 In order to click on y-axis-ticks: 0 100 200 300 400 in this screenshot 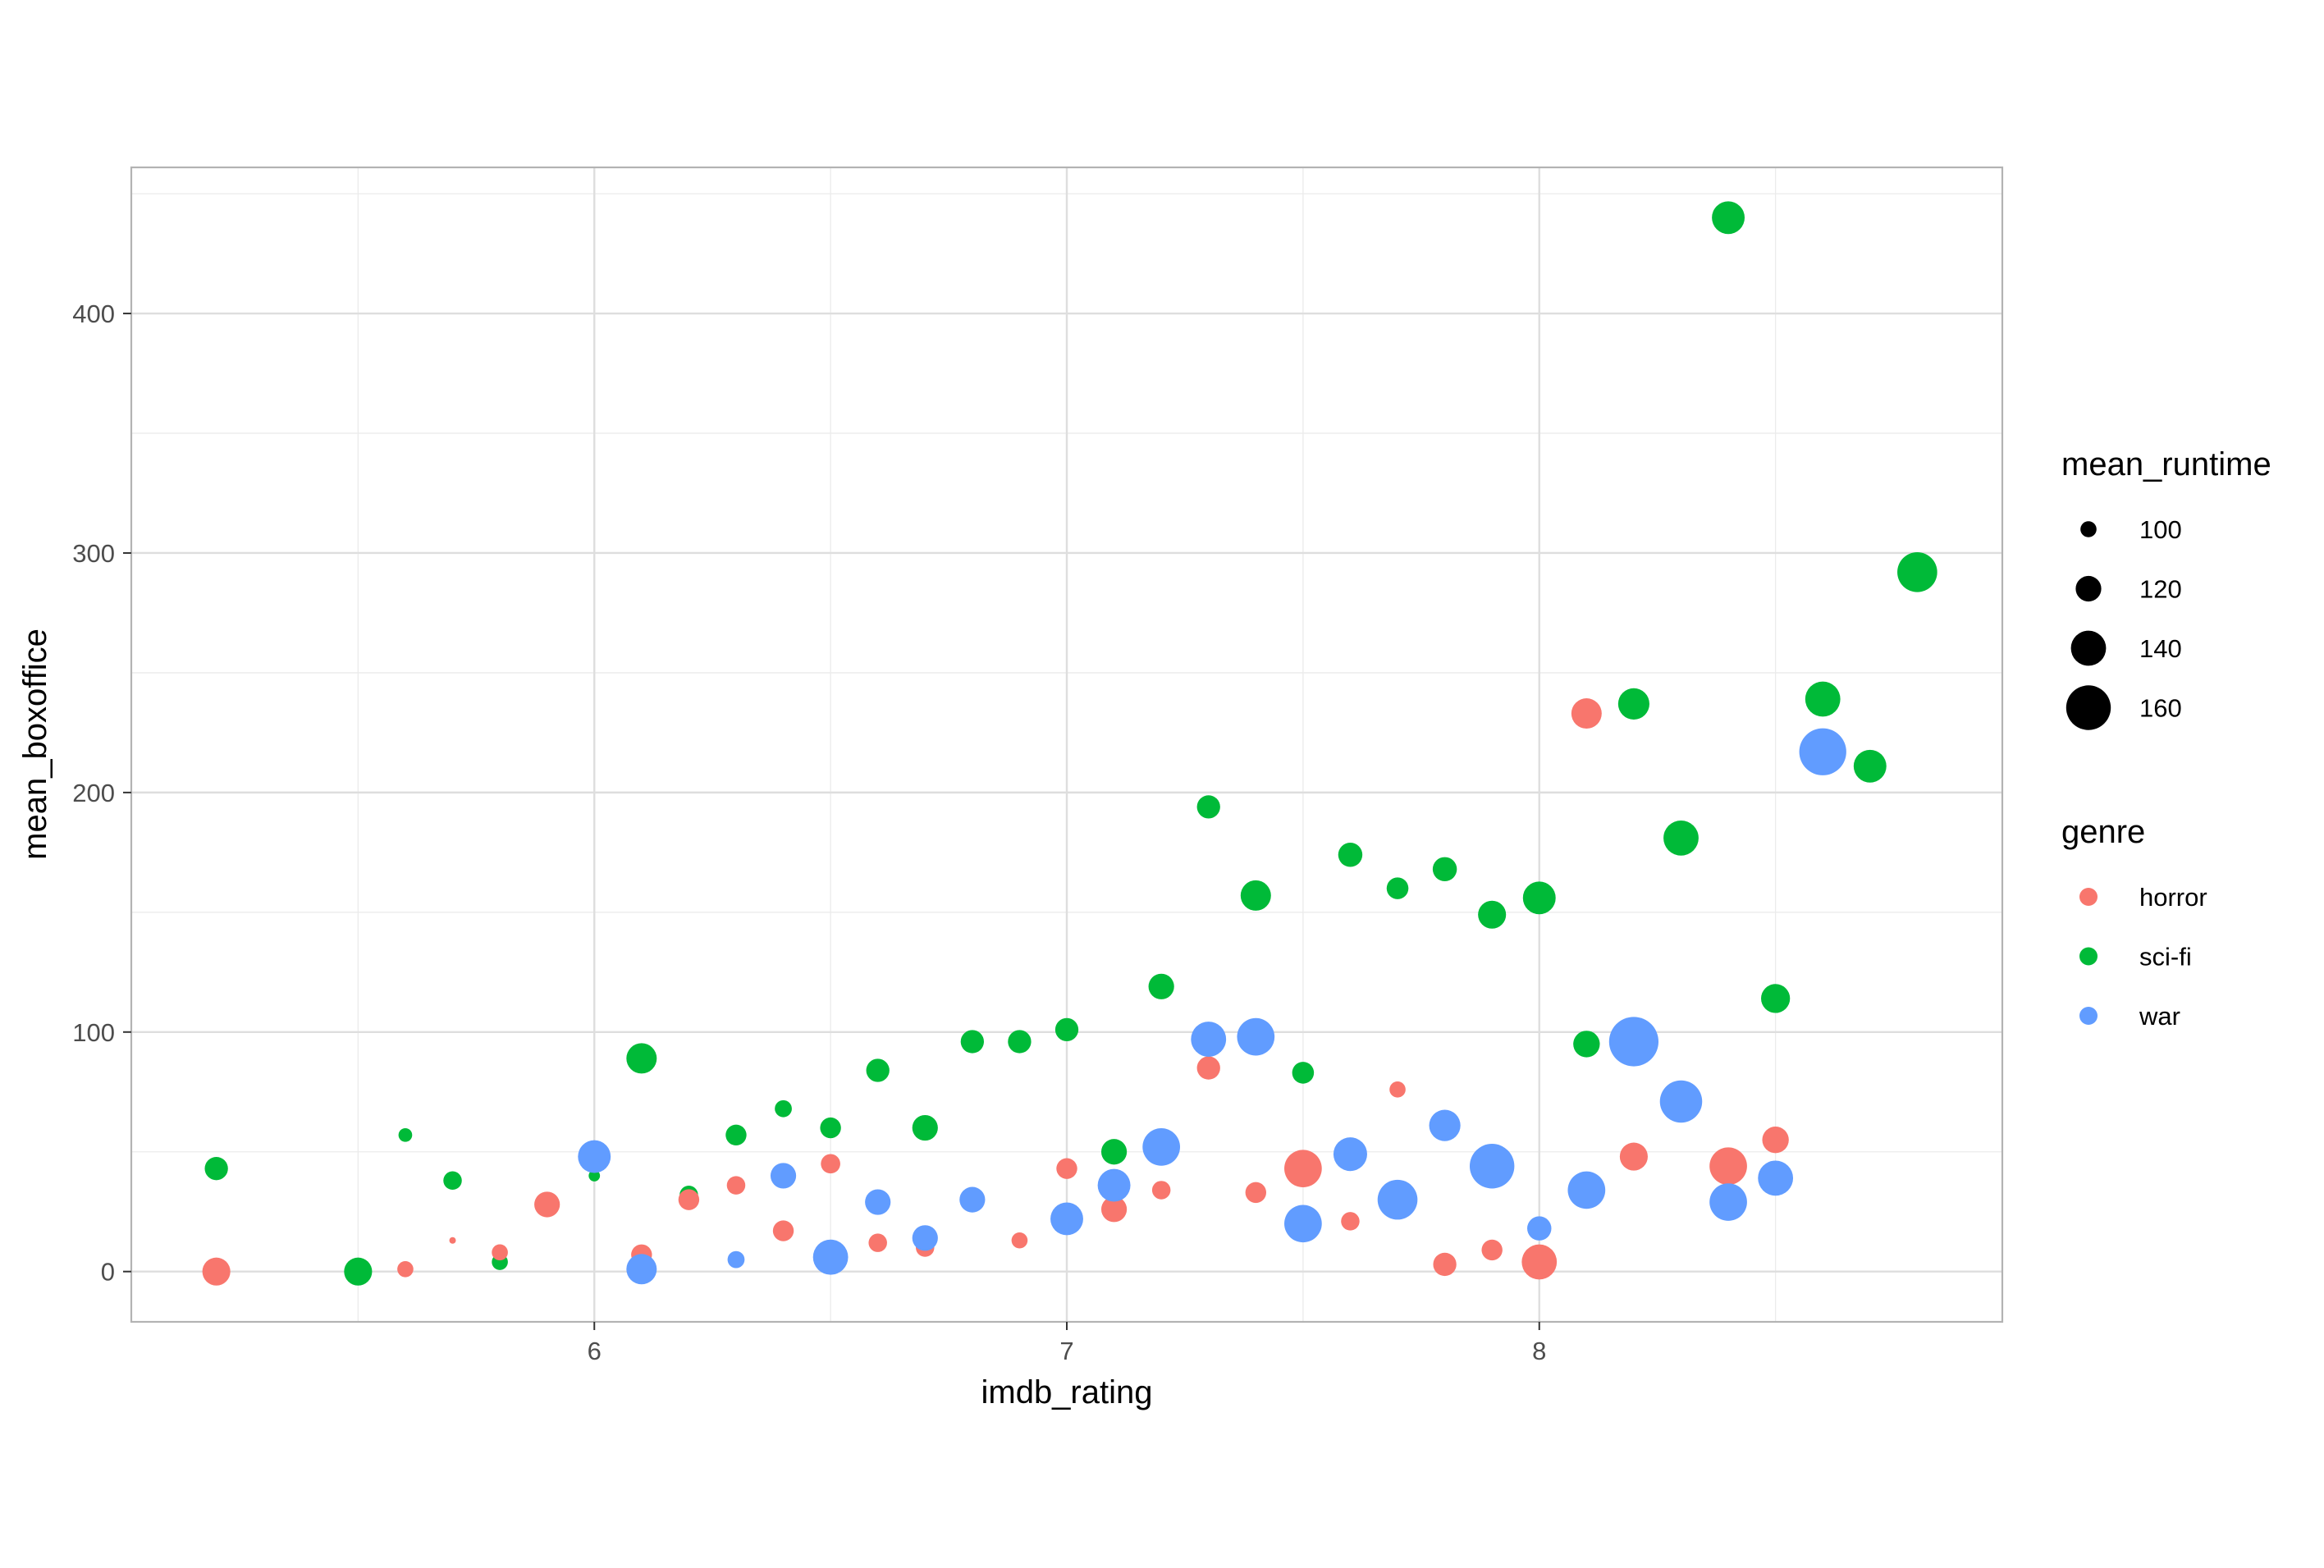, I will do `click(101, 793)`.